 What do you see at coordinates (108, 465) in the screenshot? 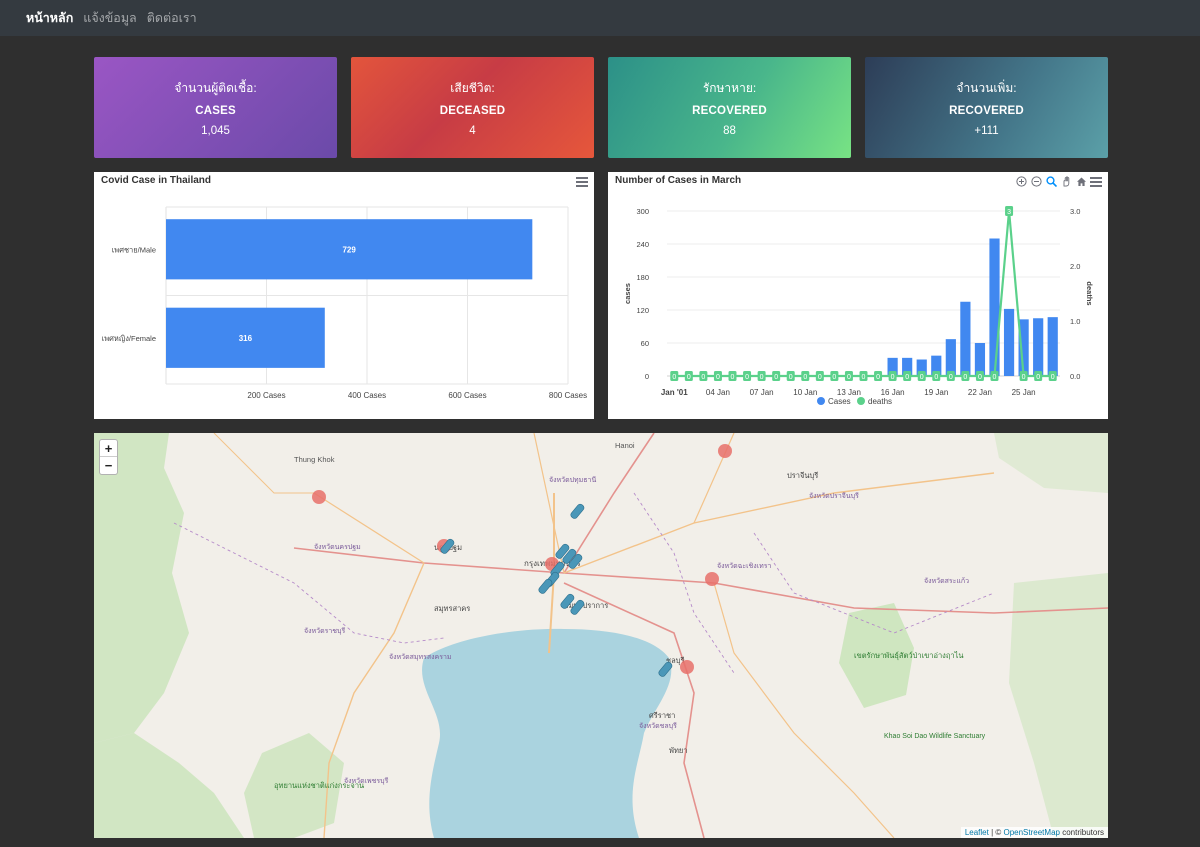
I see `zoom-out-button: −` at bounding box center [108, 465].